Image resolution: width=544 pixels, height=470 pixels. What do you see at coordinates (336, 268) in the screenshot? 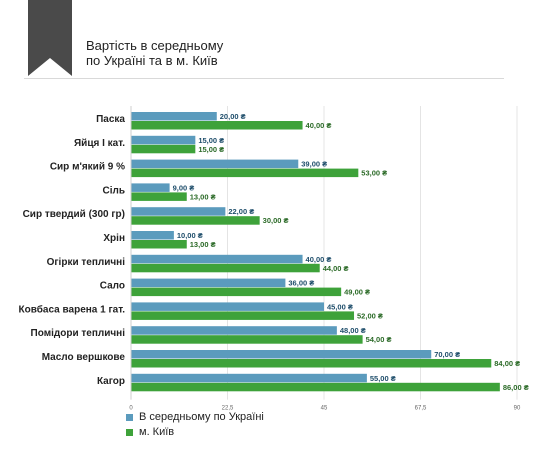
I see `data-label-kyiv: 44,00 ₴` at bounding box center [336, 268].